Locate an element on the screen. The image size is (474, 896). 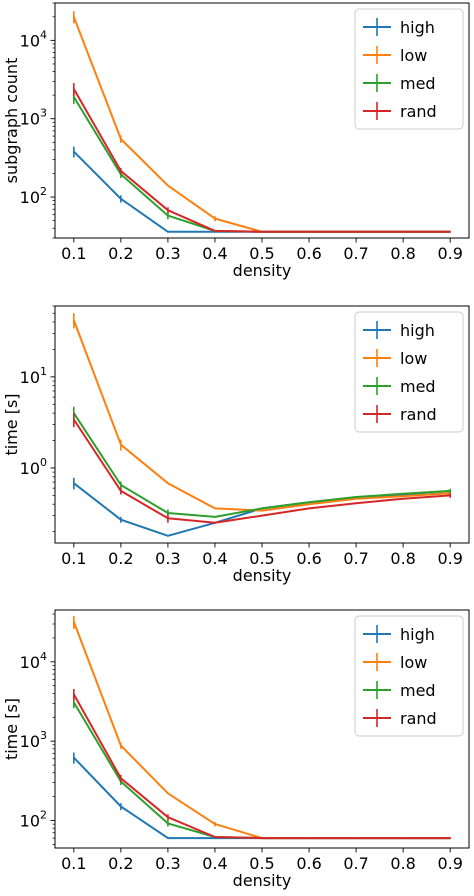
x-axis-label: density is located at coordinates (262, 575).